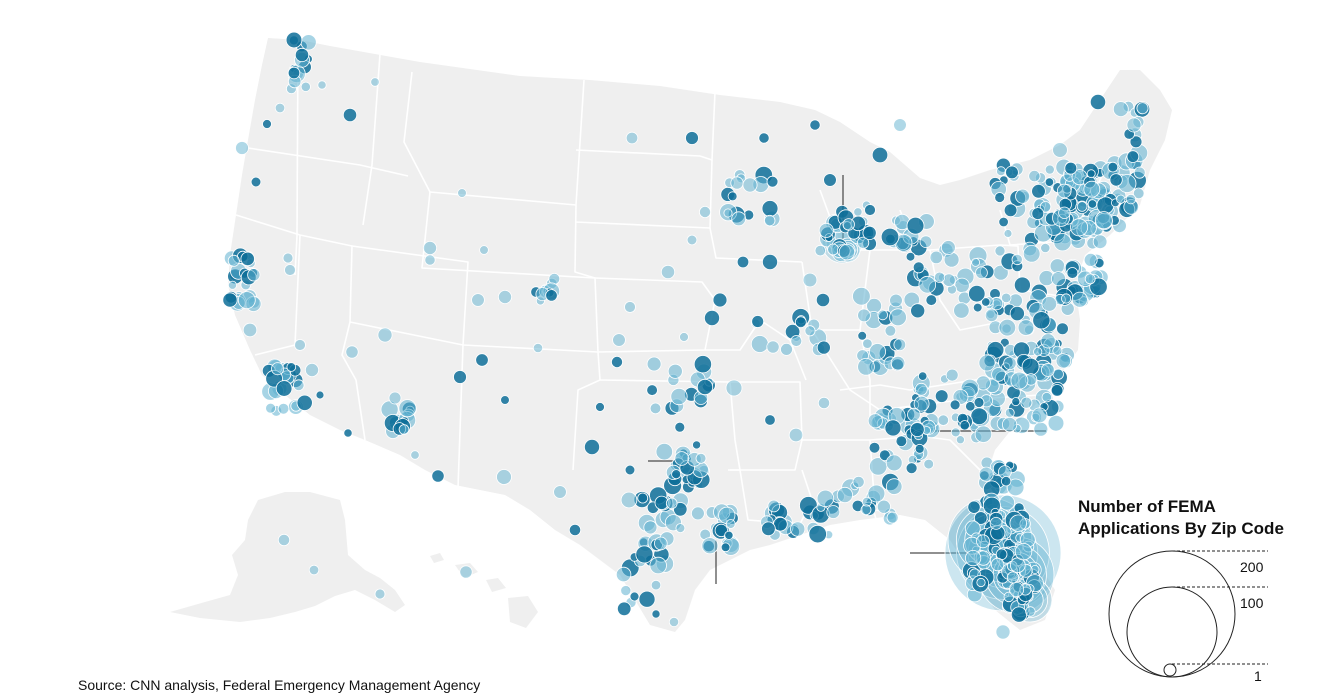 The image size is (1322, 700). I want to click on legend-title-line-1: Number of FEMA, so click(1147, 506).